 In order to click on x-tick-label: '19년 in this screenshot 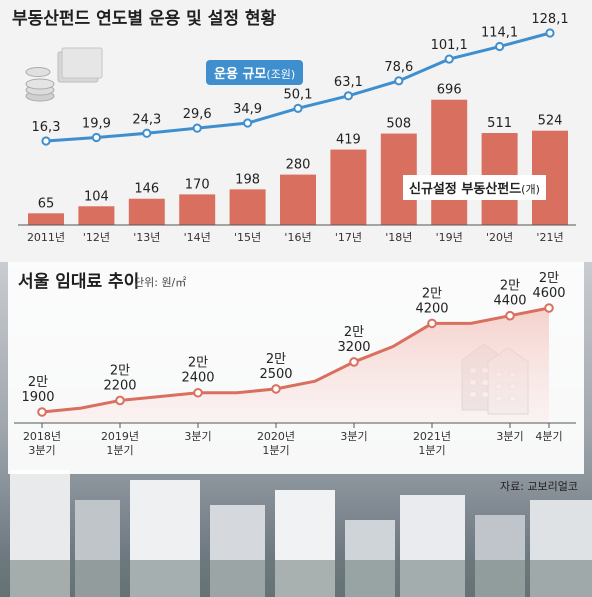, I will do `click(449, 237)`.